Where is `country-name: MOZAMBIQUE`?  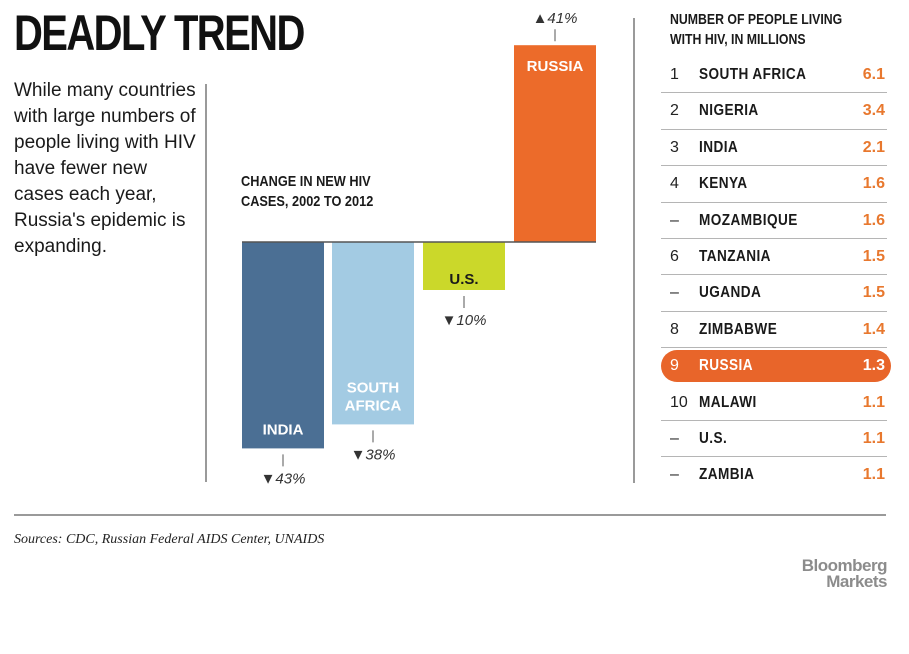
country-name: MOZAMBIQUE is located at coordinates (748, 220).